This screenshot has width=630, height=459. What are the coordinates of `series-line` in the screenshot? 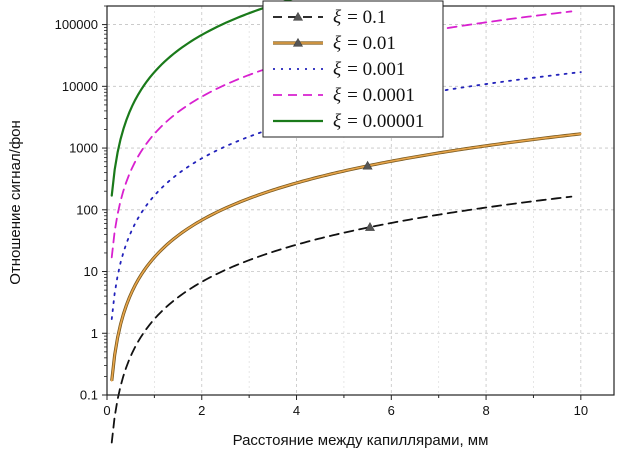 It's located at (201, 98).